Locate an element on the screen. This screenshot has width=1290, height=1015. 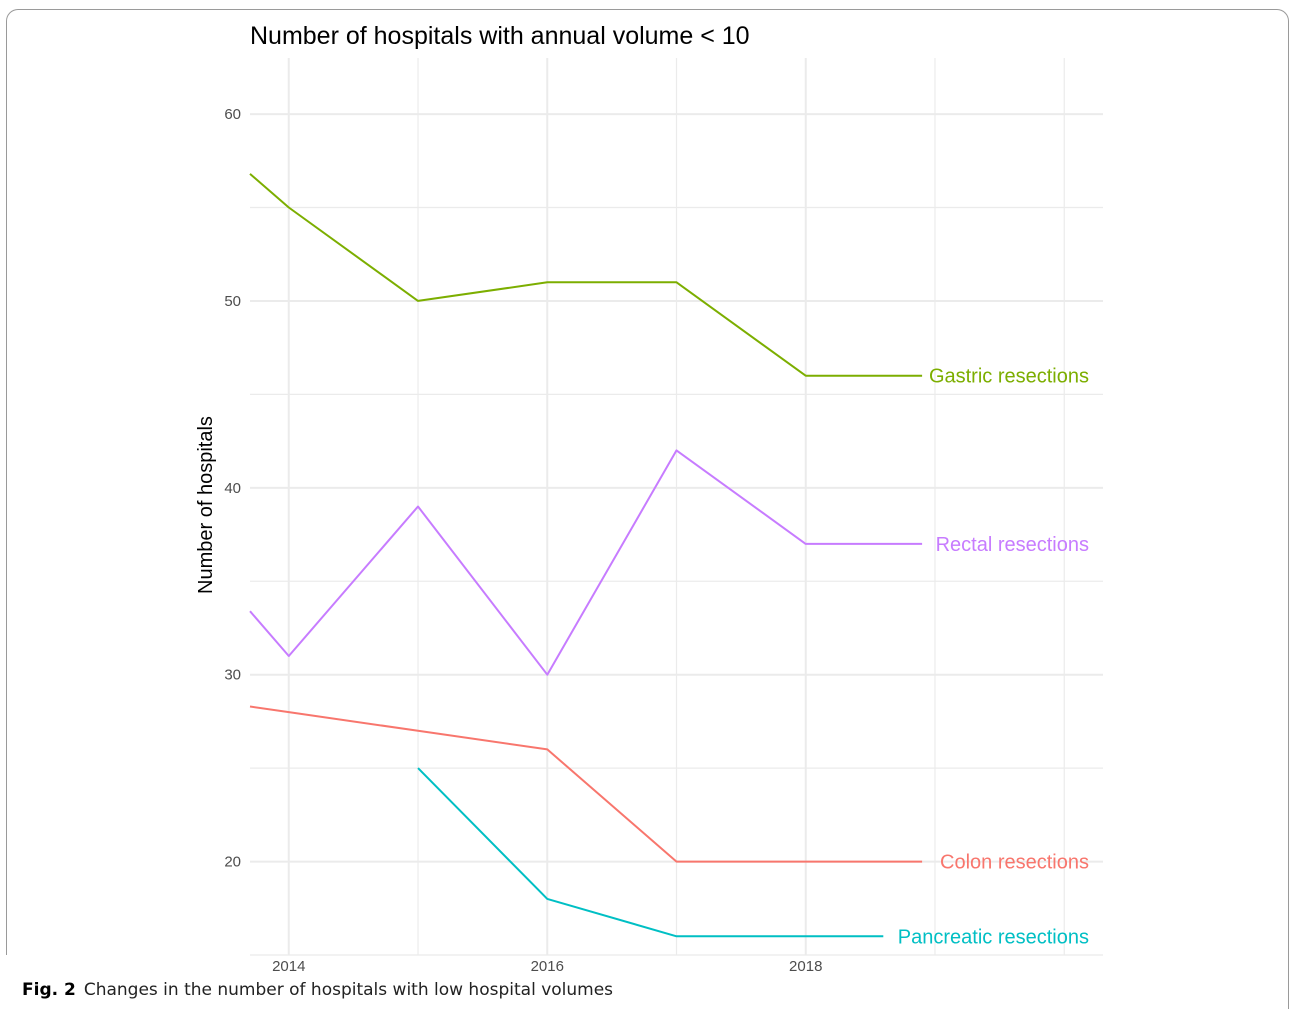
x-axis-ticks: 2014 2016 2018 is located at coordinates (547, 966).